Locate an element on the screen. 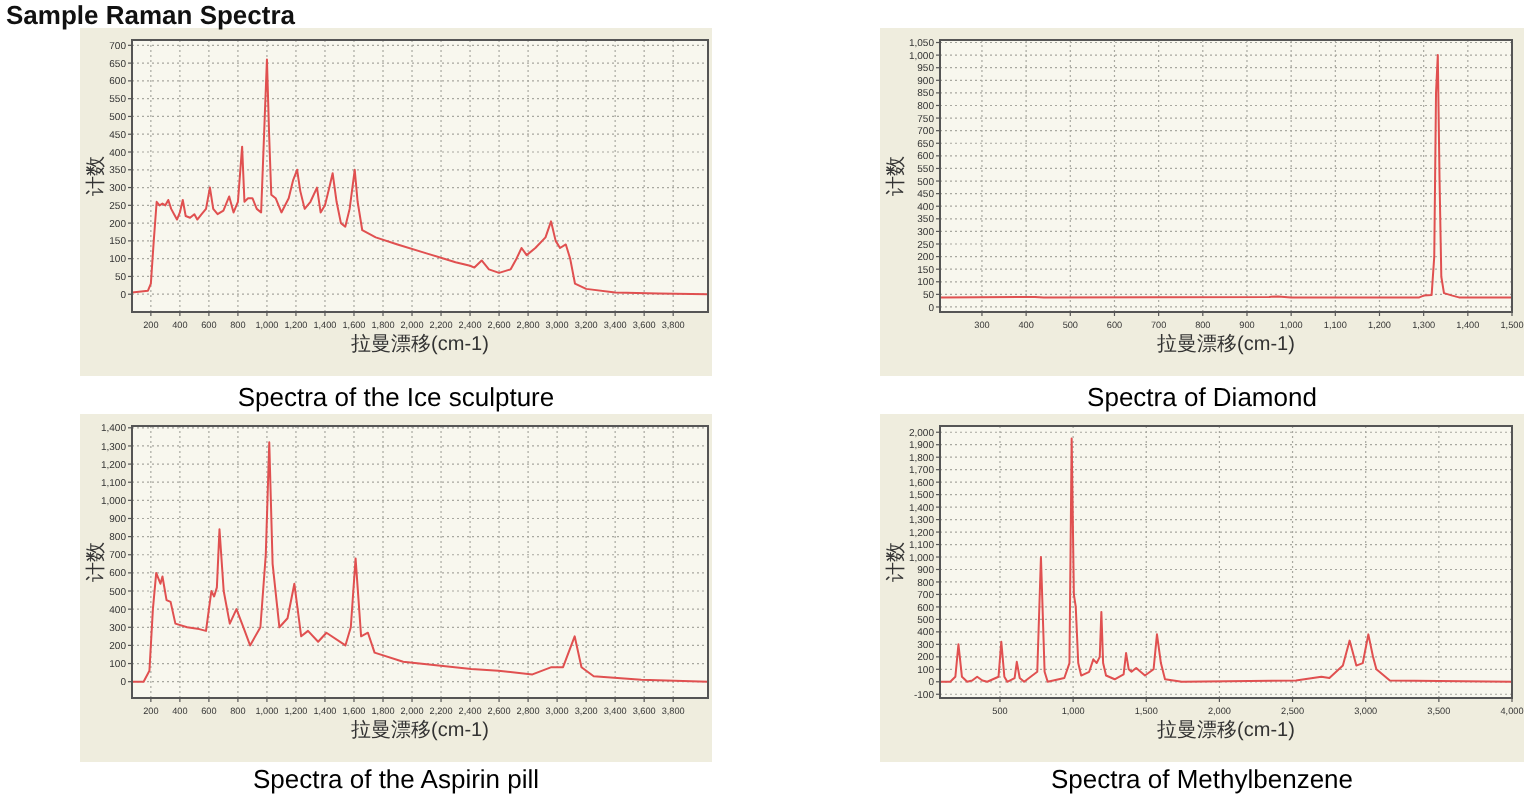 This screenshot has height=796, width=1540. text: Sample Raman Spectra is located at coordinates (151, 15).